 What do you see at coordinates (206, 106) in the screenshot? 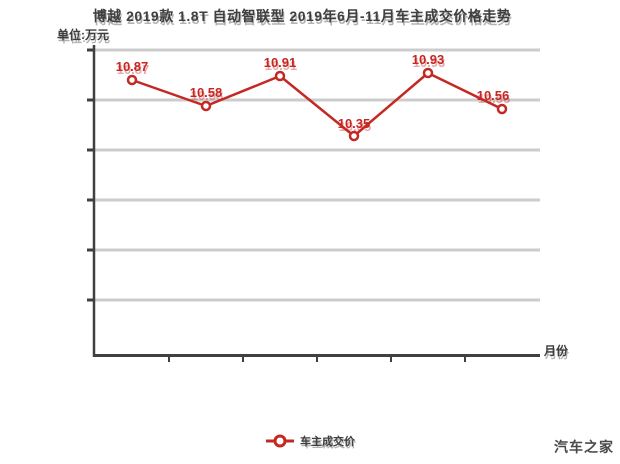
I see `data-point-jul` at bounding box center [206, 106].